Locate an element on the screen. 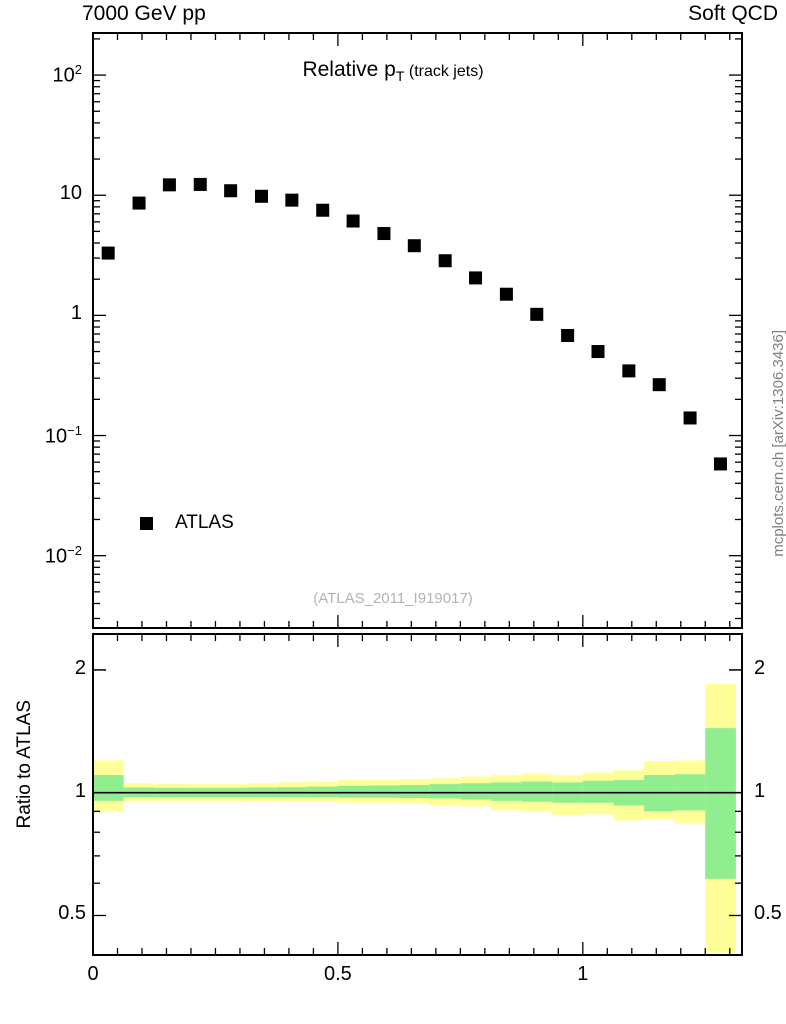  ratio-y-tick-label-right-2: 2 is located at coordinates (760, 667).